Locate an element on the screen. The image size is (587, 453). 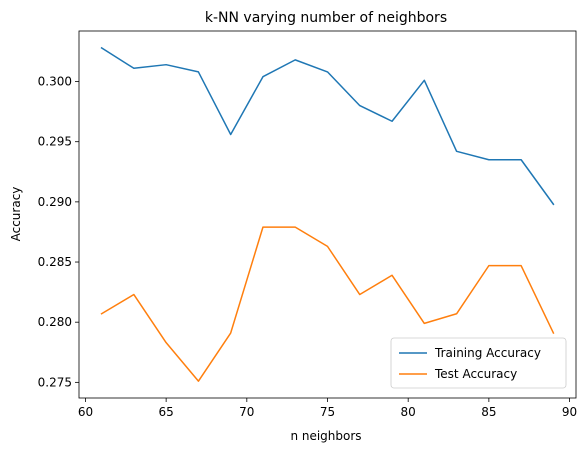
x-axis-label: n neighbors is located at coordinates (325, 436).